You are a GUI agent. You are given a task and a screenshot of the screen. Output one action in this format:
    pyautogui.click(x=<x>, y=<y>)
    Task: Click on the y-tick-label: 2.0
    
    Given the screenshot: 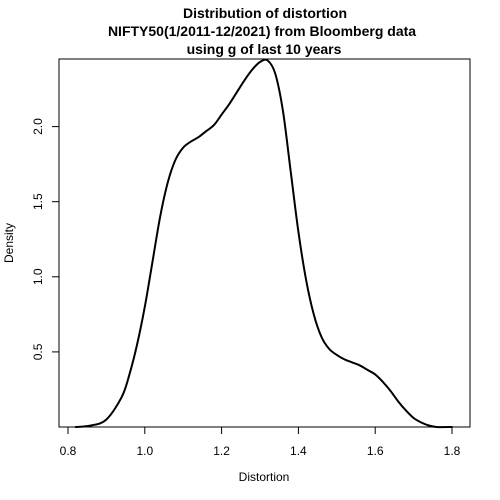 What is the action you would take?
    pyautogui.click(x=38, y=126)
    